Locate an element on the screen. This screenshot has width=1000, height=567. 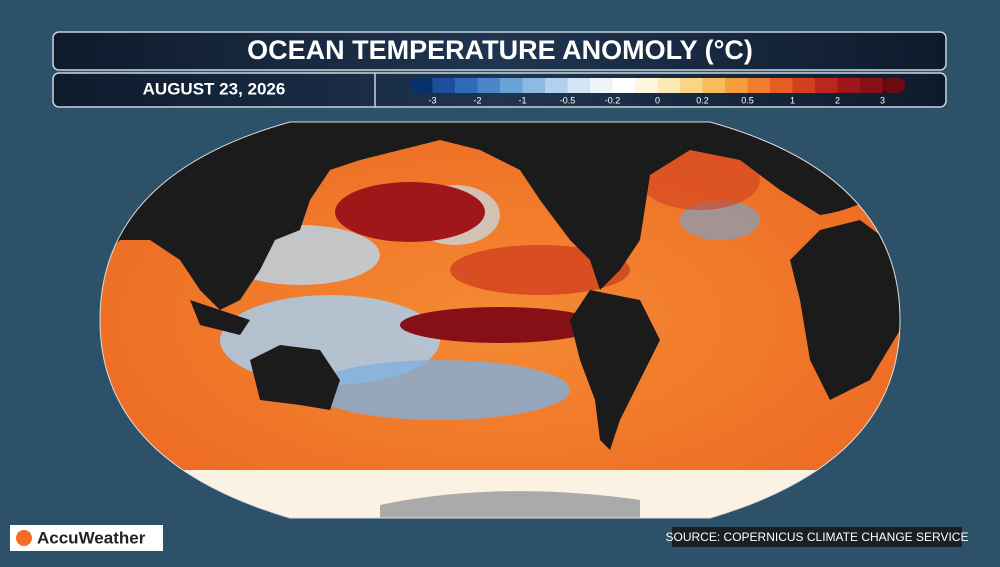
logo-box is located at coordinates (86, 538).